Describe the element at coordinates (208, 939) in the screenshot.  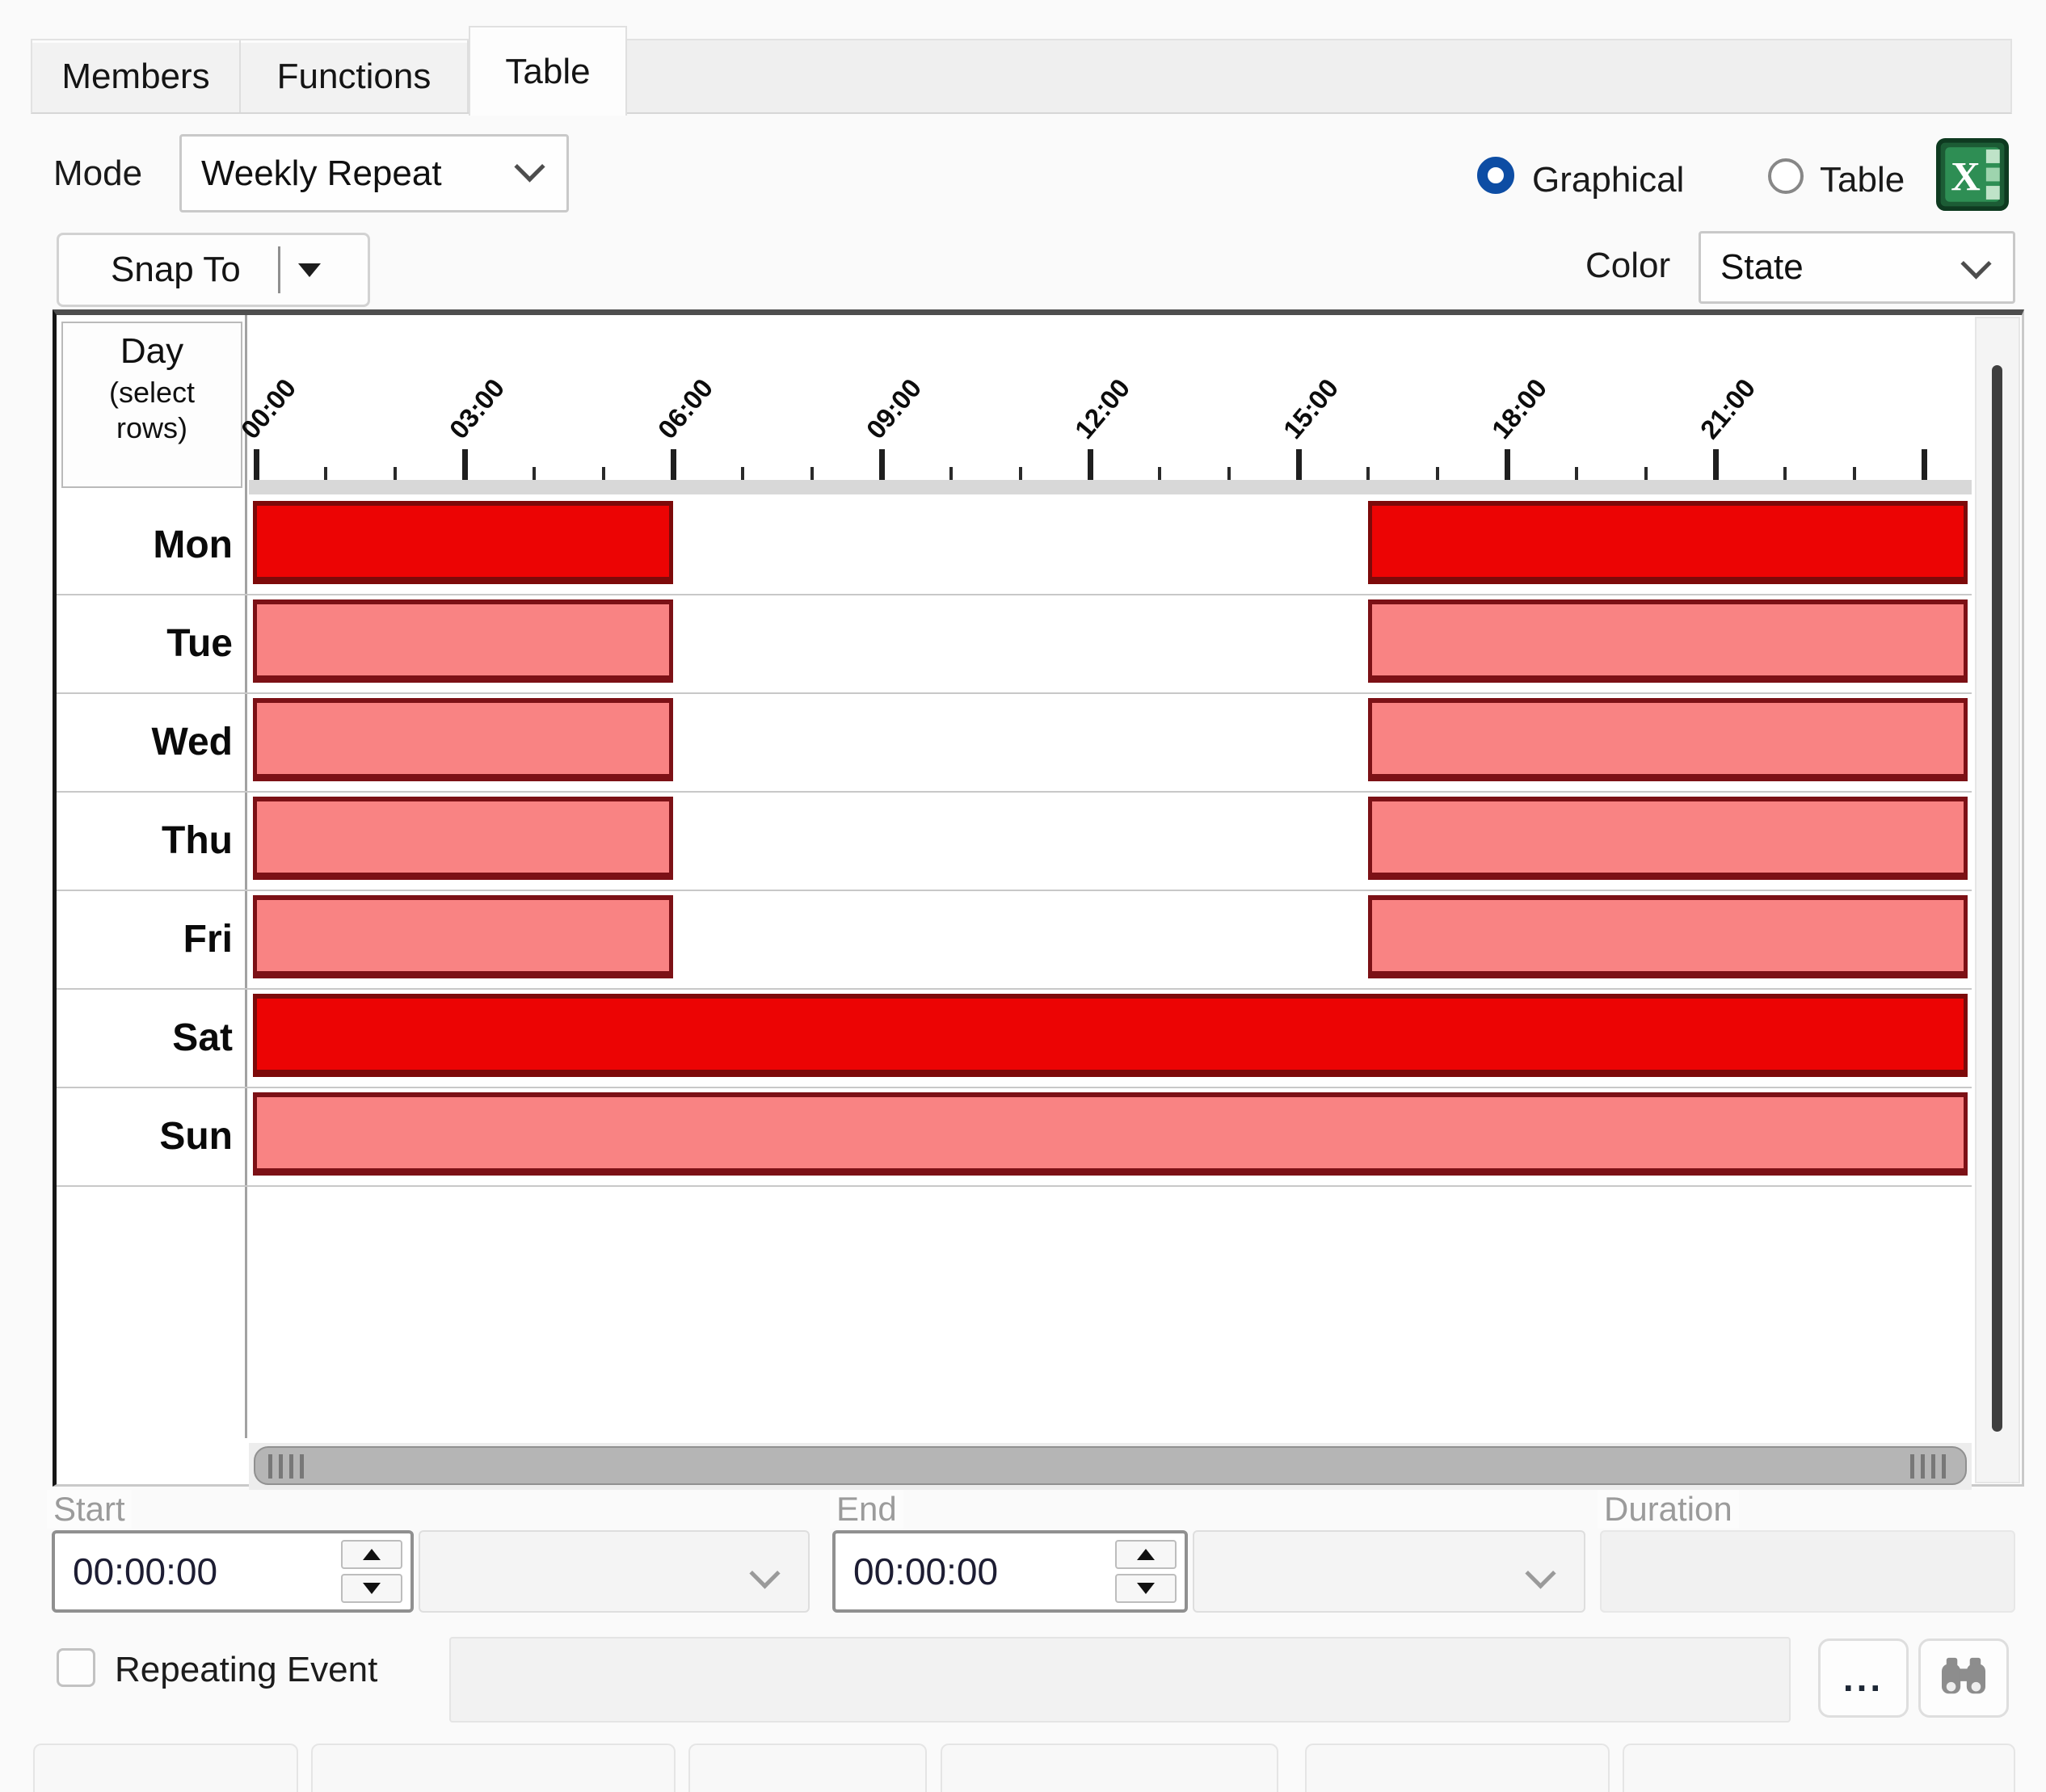
I see `day-label-fri: Fri` at that location.